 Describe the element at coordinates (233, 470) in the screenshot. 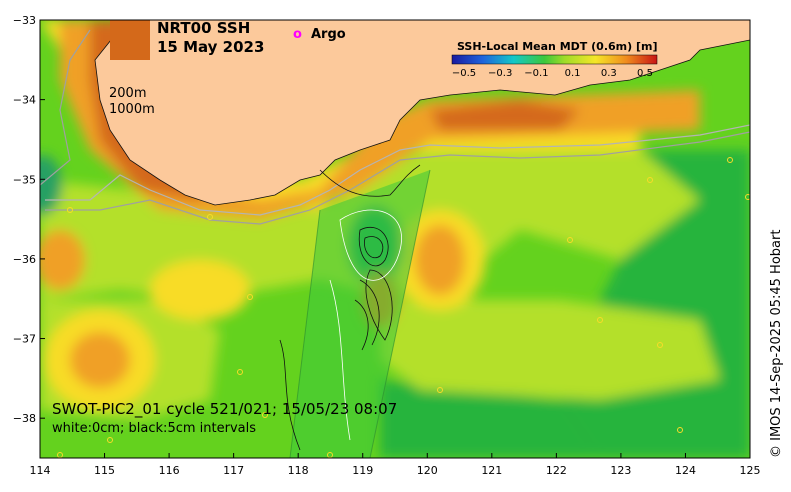

I see `x-tick-label: 117` at that location.